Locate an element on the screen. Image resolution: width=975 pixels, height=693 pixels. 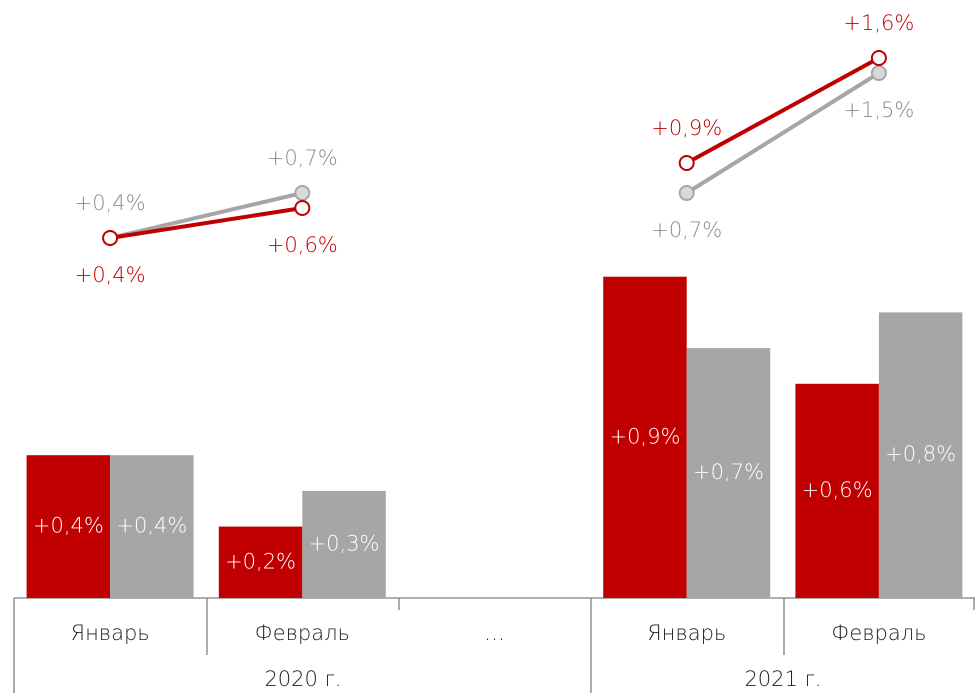
group-label: 2020 г. is located at coordinates (302, 679).